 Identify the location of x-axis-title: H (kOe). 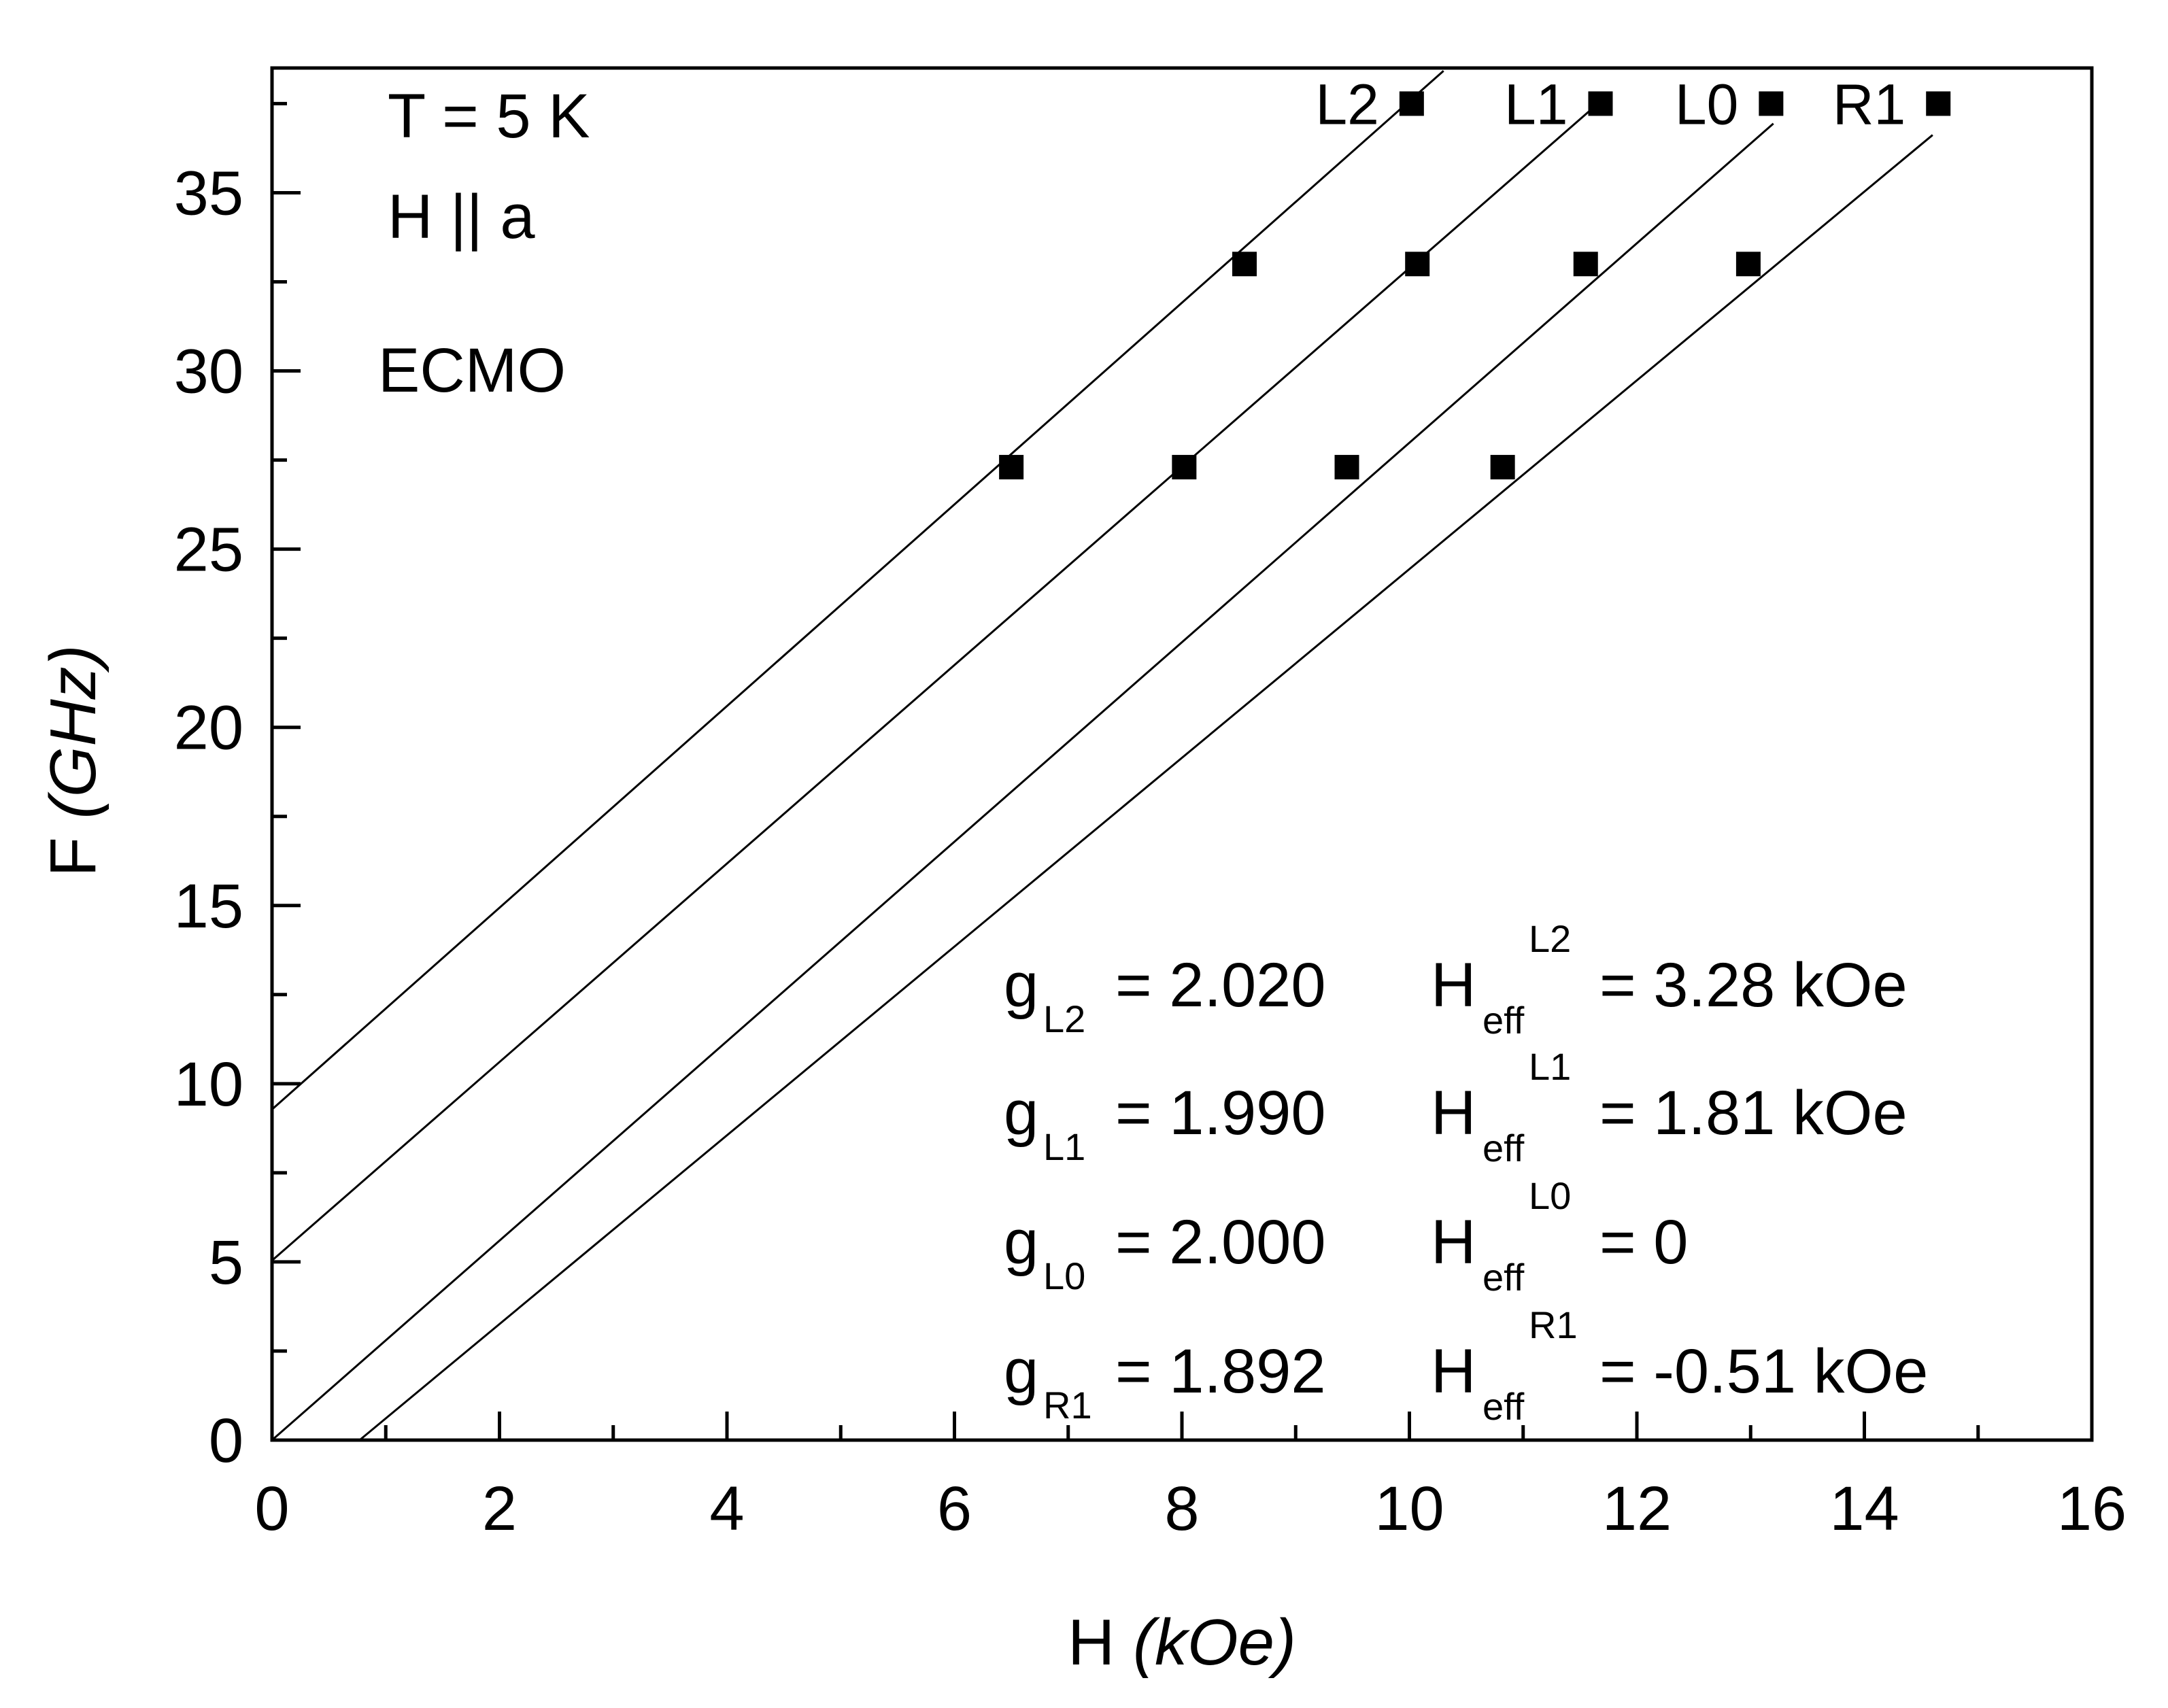
(1182, 1642).